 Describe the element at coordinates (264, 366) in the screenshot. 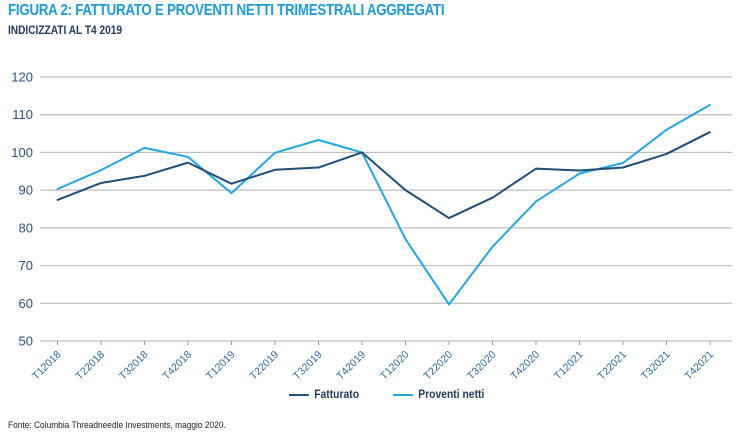

I see `x-tick-label: T22019` at that location.